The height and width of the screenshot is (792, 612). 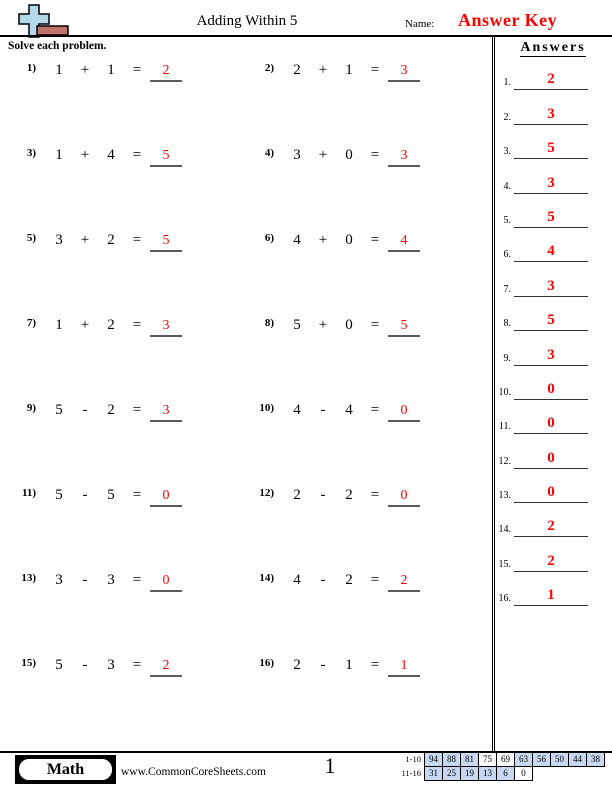 What do you see at coordinates (553, 314) in the screenshot?
I see `answer-row: 8. 5` at bounding box center [553, 314].